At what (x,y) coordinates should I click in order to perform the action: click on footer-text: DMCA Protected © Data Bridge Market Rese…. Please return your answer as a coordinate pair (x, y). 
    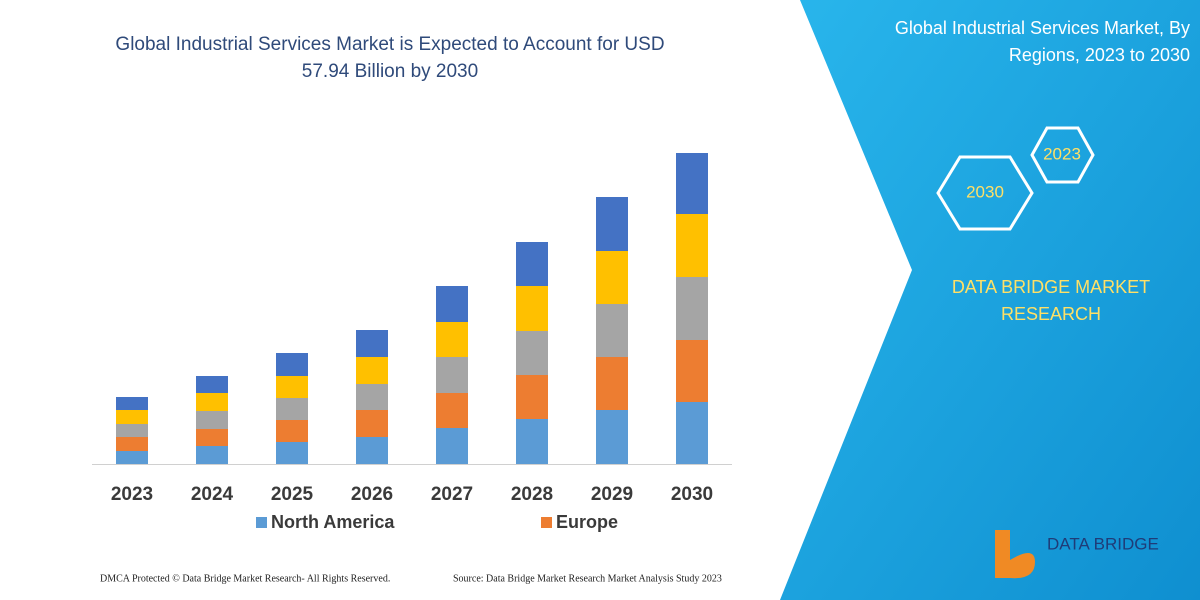
    Looking at the image, I should click on (245, 578).